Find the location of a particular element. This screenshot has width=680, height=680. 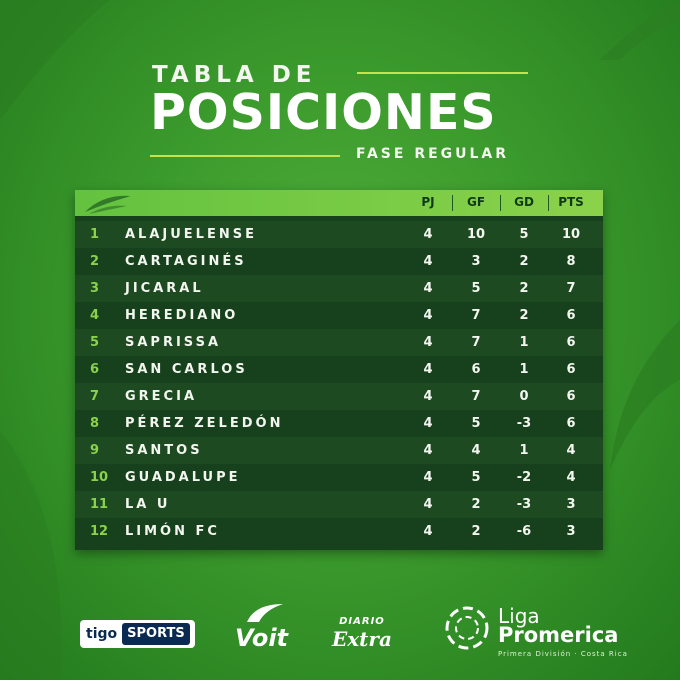

leaf-header-icon is located at coordinates (108, 204).